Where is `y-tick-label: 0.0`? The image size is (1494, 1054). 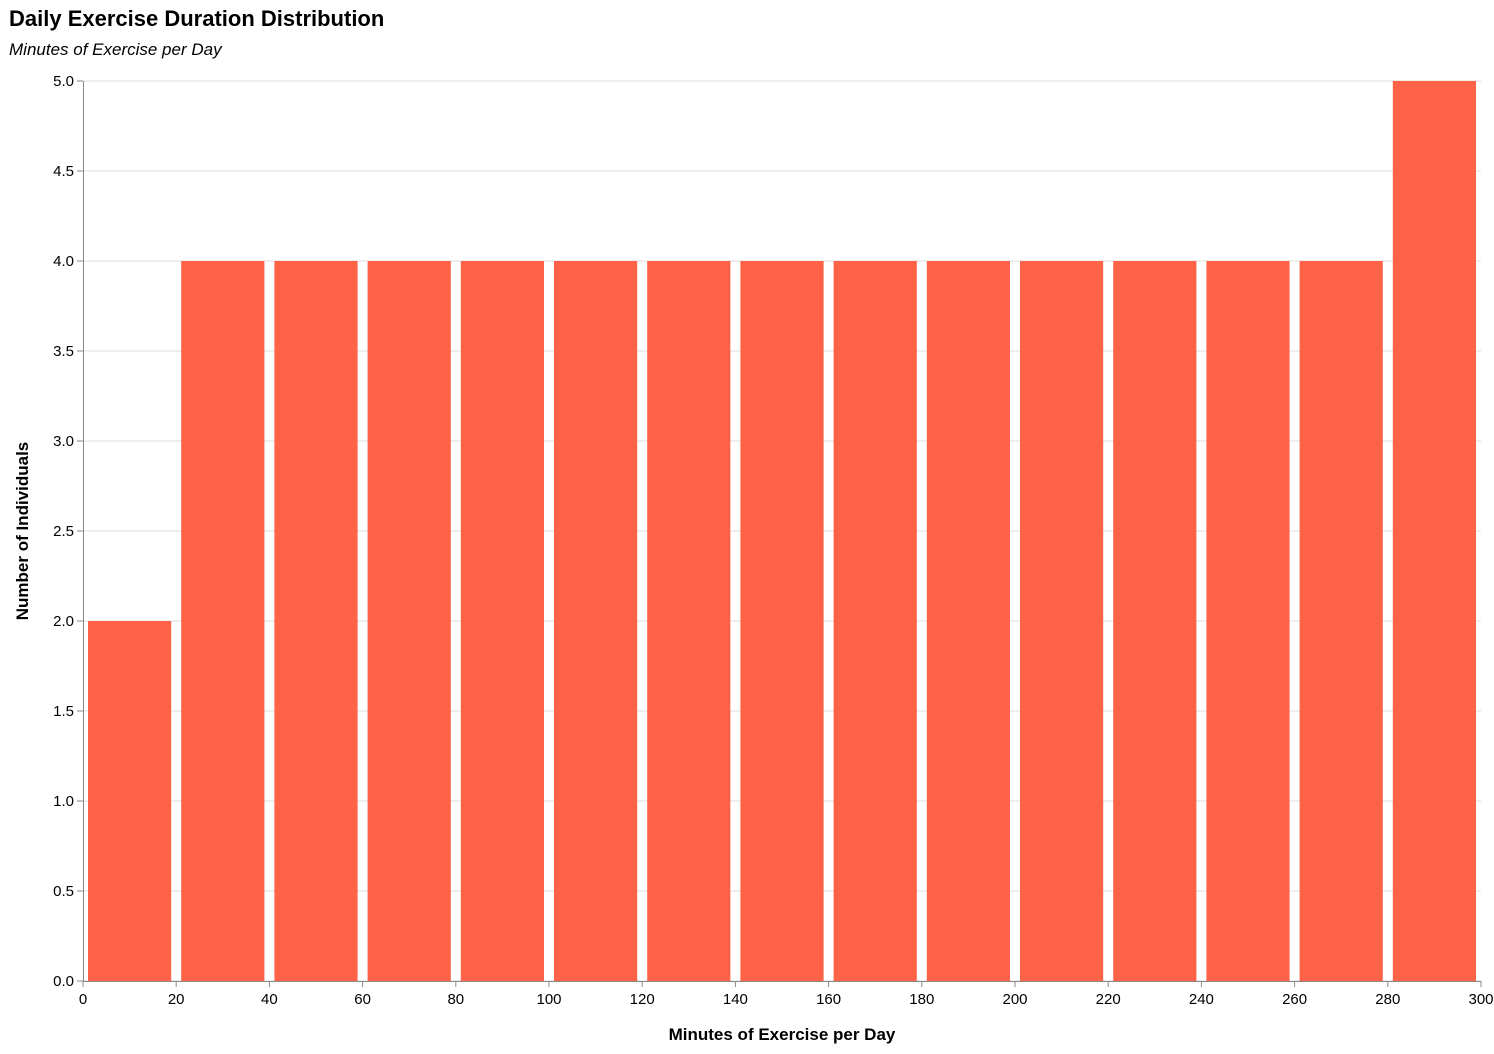
y-tick-label: 0.0 is located at coordinates (63, 981).